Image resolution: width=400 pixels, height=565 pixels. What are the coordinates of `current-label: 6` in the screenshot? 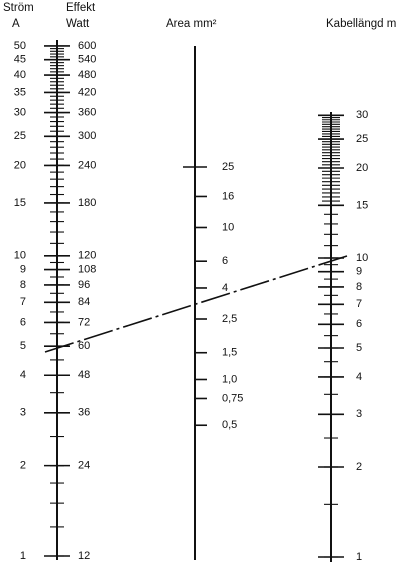 It's located at (23, 322).